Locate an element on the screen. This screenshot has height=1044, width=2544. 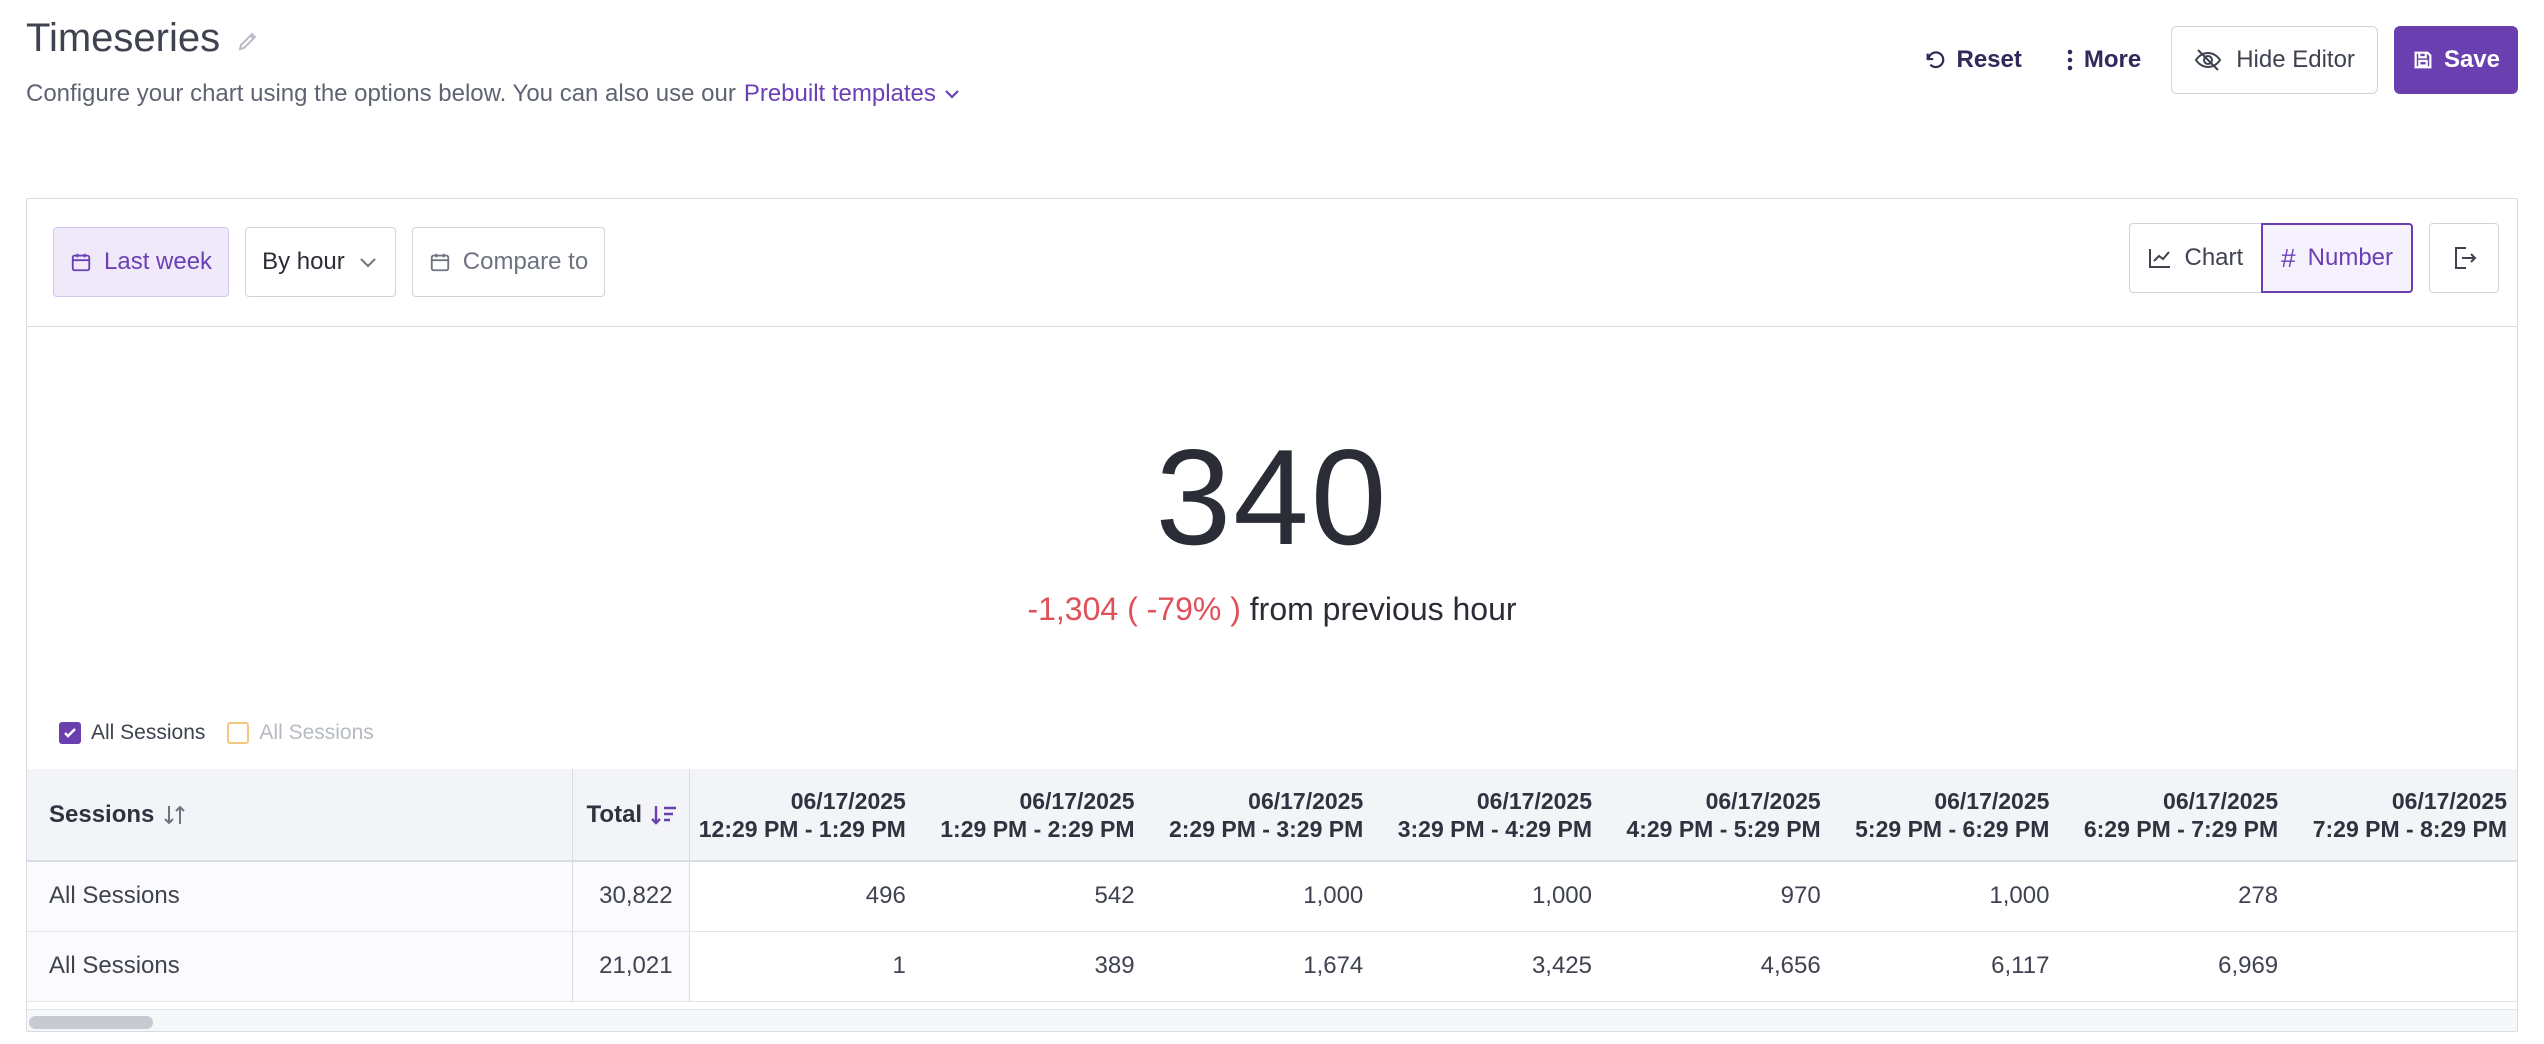
save-icon is located at coordinates (2423, 60).